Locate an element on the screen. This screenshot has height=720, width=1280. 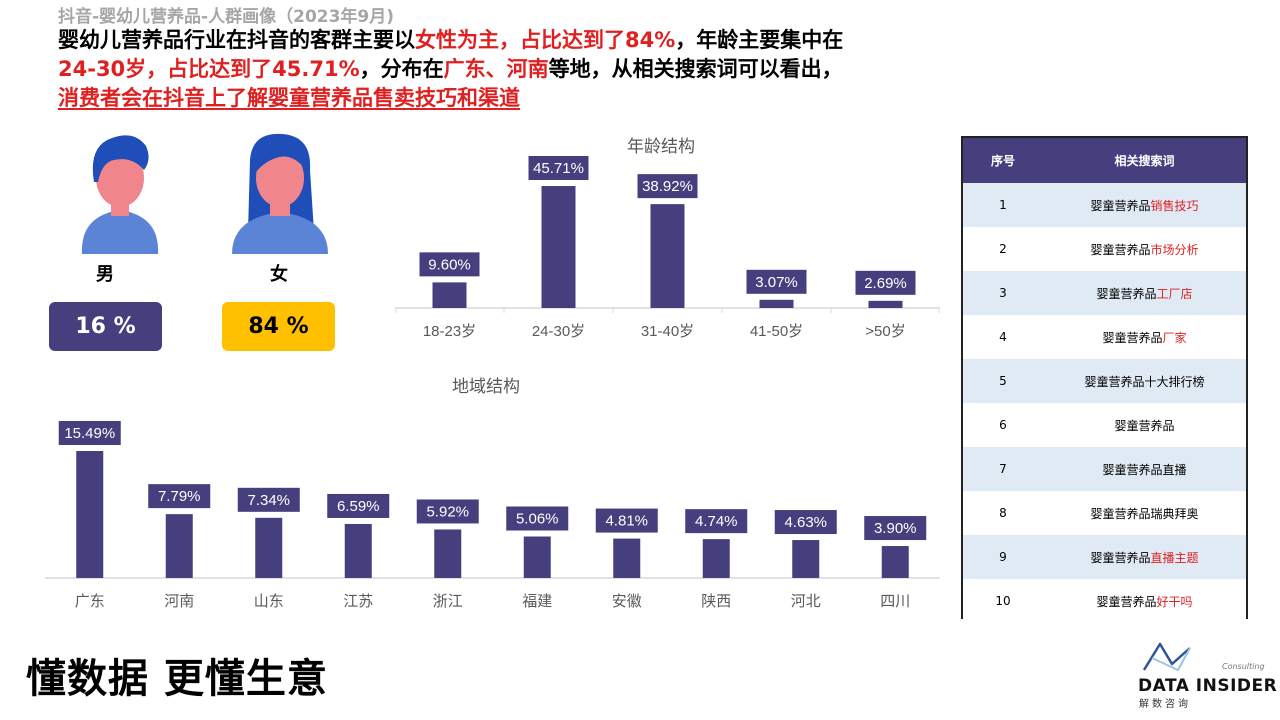
table-row: 5 婴童营养品十大排行榜 is located at coordinates (1104, 381).